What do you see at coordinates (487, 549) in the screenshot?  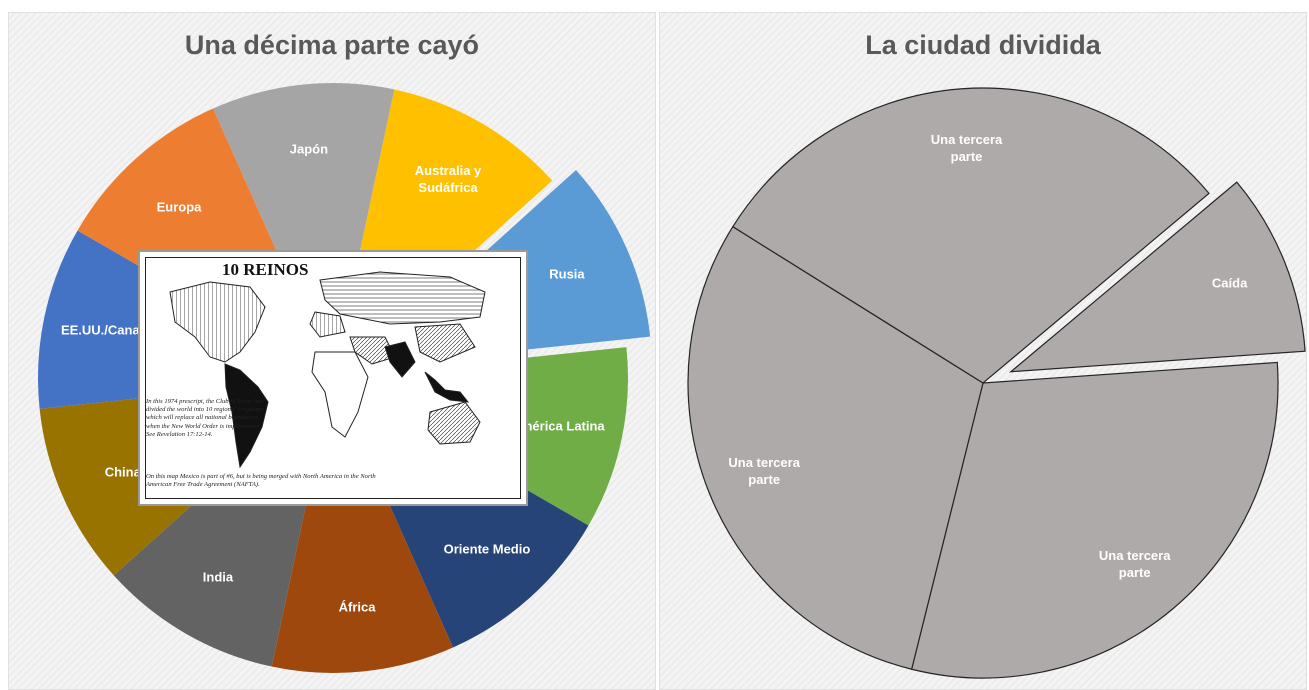 I see `slice-label: Oriente Medio` at bounding box center [487, 549].